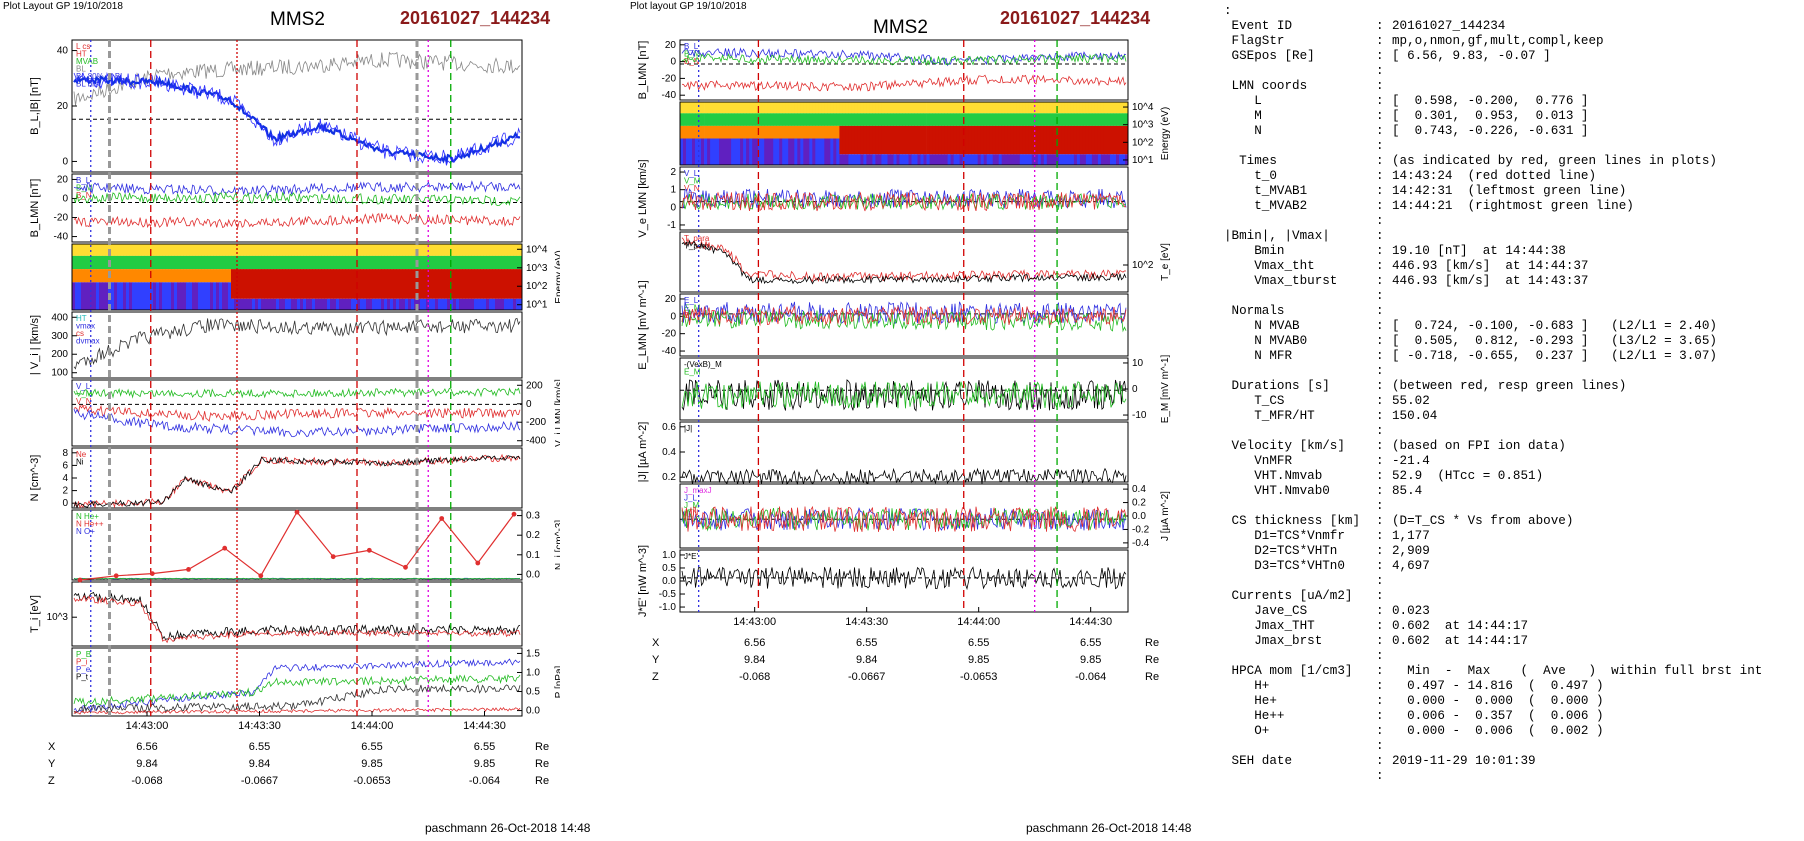  Describe the element at coordinates (1143, 160) in the screenshot. I see `y-tick-label: 10^1` at that location.